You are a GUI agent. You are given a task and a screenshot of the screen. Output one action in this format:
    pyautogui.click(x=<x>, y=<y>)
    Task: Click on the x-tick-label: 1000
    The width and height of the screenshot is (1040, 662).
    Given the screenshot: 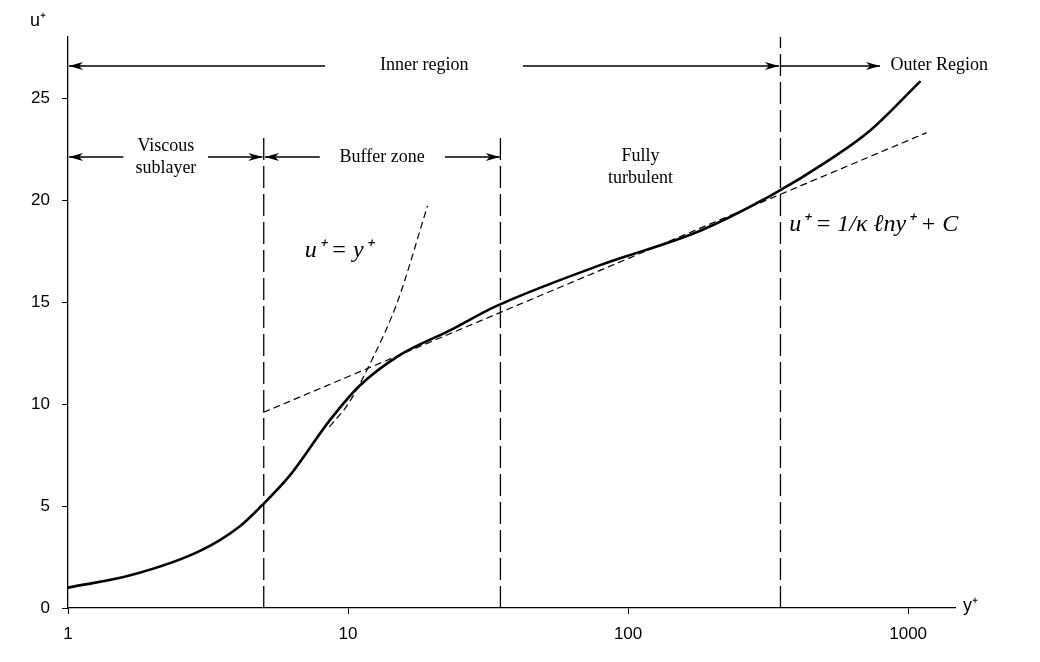 What is the action you would take?
    pyautogui.click(x=908, y=633)
    